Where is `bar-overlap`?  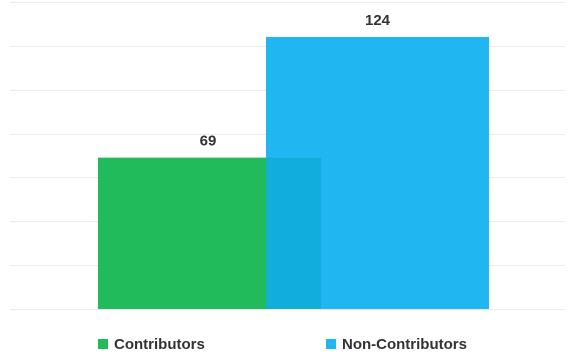
bar-overlap is located at coordinates (293, 233).